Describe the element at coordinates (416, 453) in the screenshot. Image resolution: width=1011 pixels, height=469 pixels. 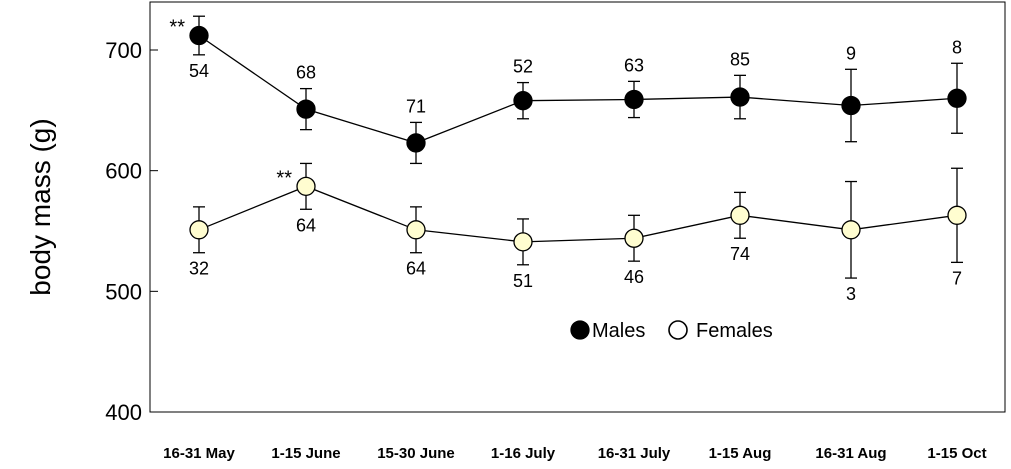
I see `x-tick-label: 15-30 June` at that location.